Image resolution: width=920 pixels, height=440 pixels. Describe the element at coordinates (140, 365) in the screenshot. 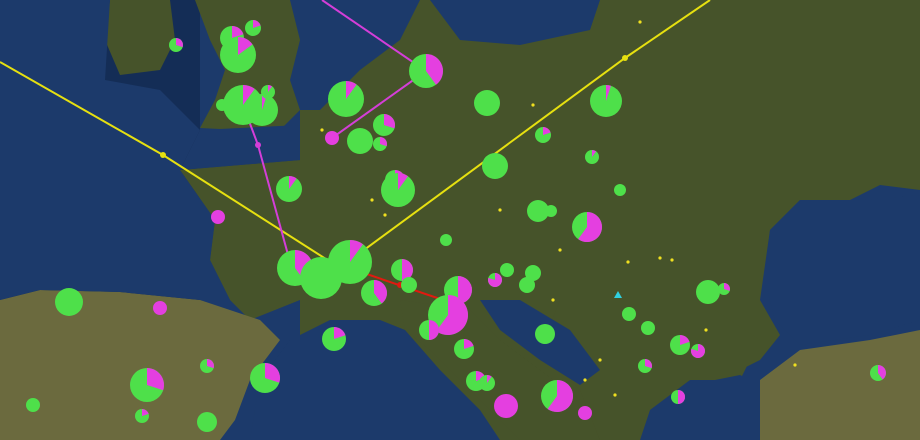

I see `iberia` at that location.